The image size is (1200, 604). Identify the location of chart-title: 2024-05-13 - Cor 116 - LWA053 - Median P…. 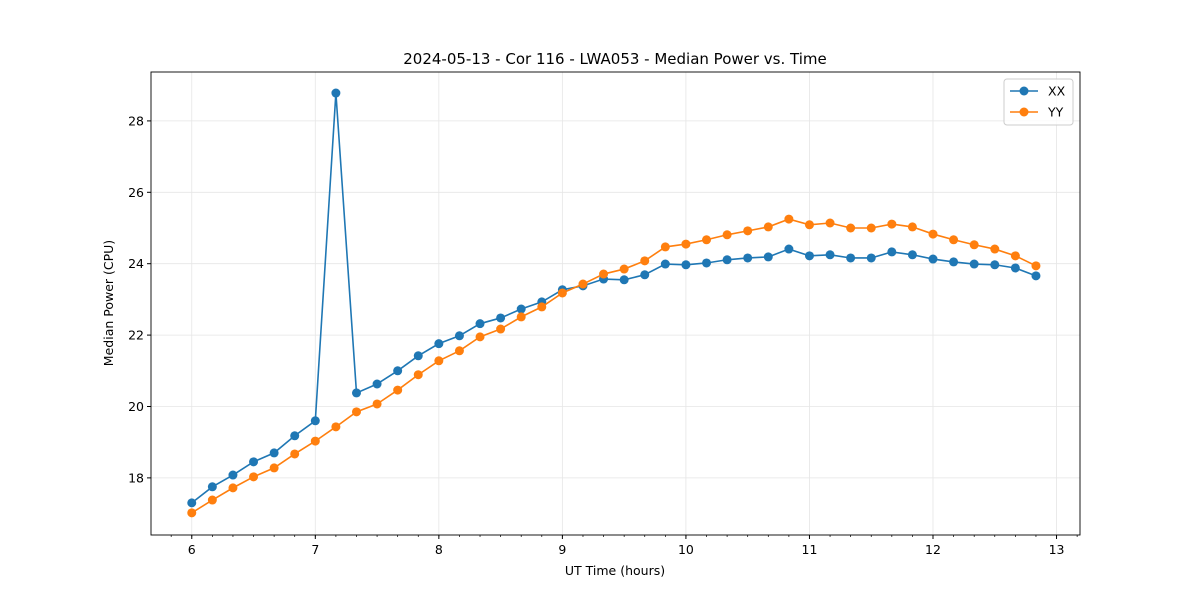
(615, 59).